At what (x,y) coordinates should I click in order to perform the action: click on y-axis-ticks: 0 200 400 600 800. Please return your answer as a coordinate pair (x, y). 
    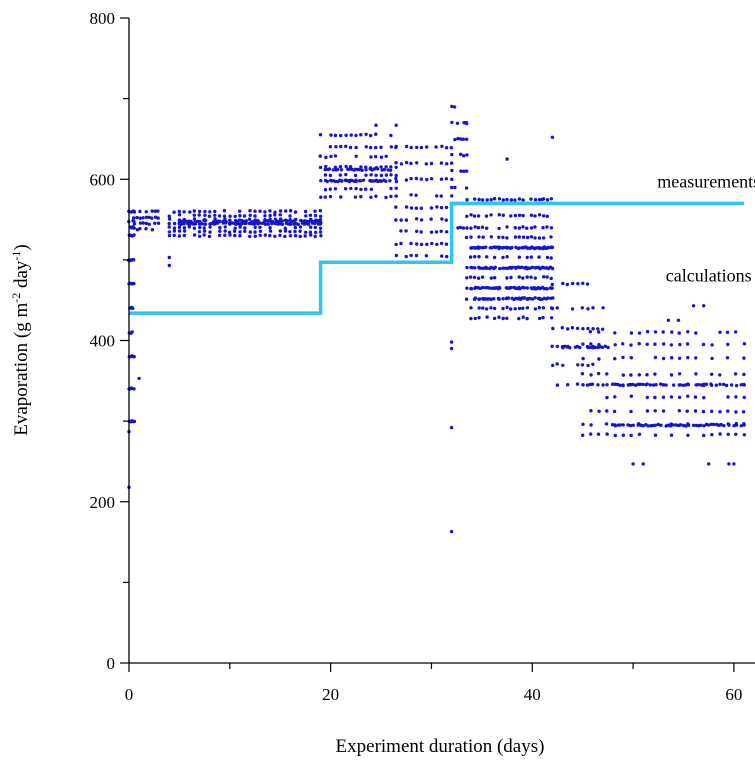
    Looking at the image, I should click on (109, 341).